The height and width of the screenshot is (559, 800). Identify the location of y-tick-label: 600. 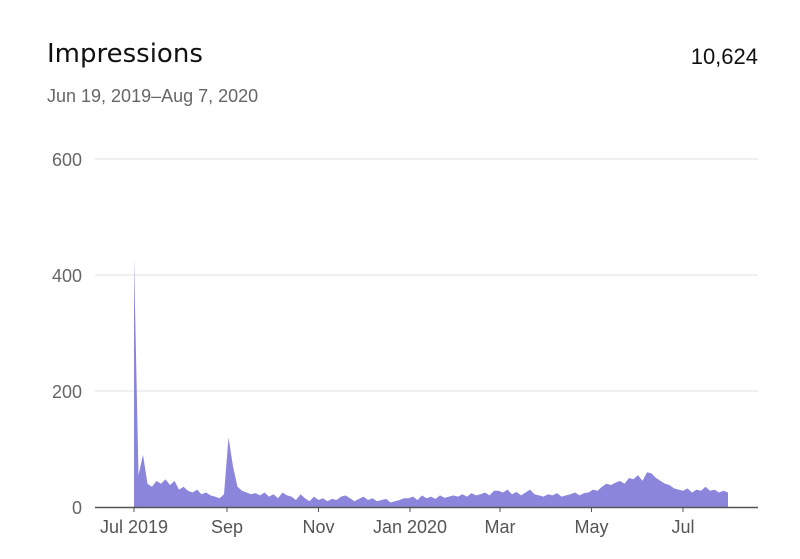
(67, 160).